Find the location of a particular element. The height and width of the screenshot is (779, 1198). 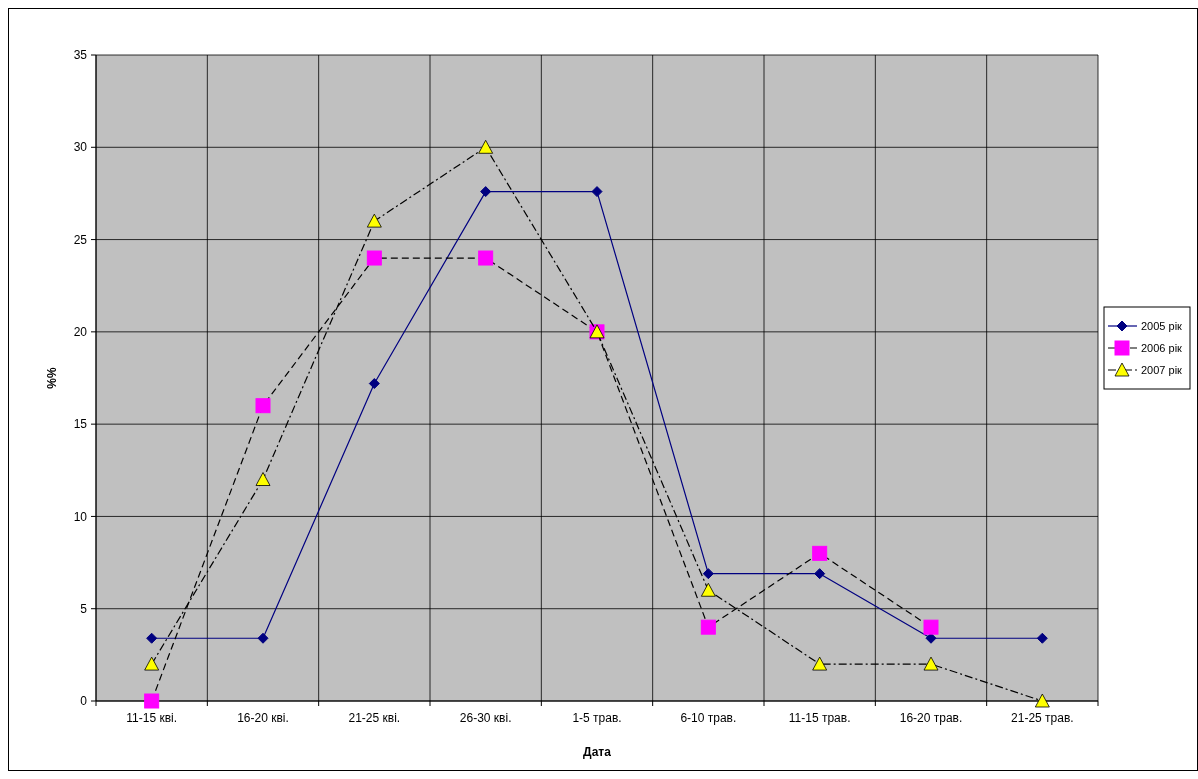

x-tick-label: 6-10 трав. is located at coordinates (708, 718).